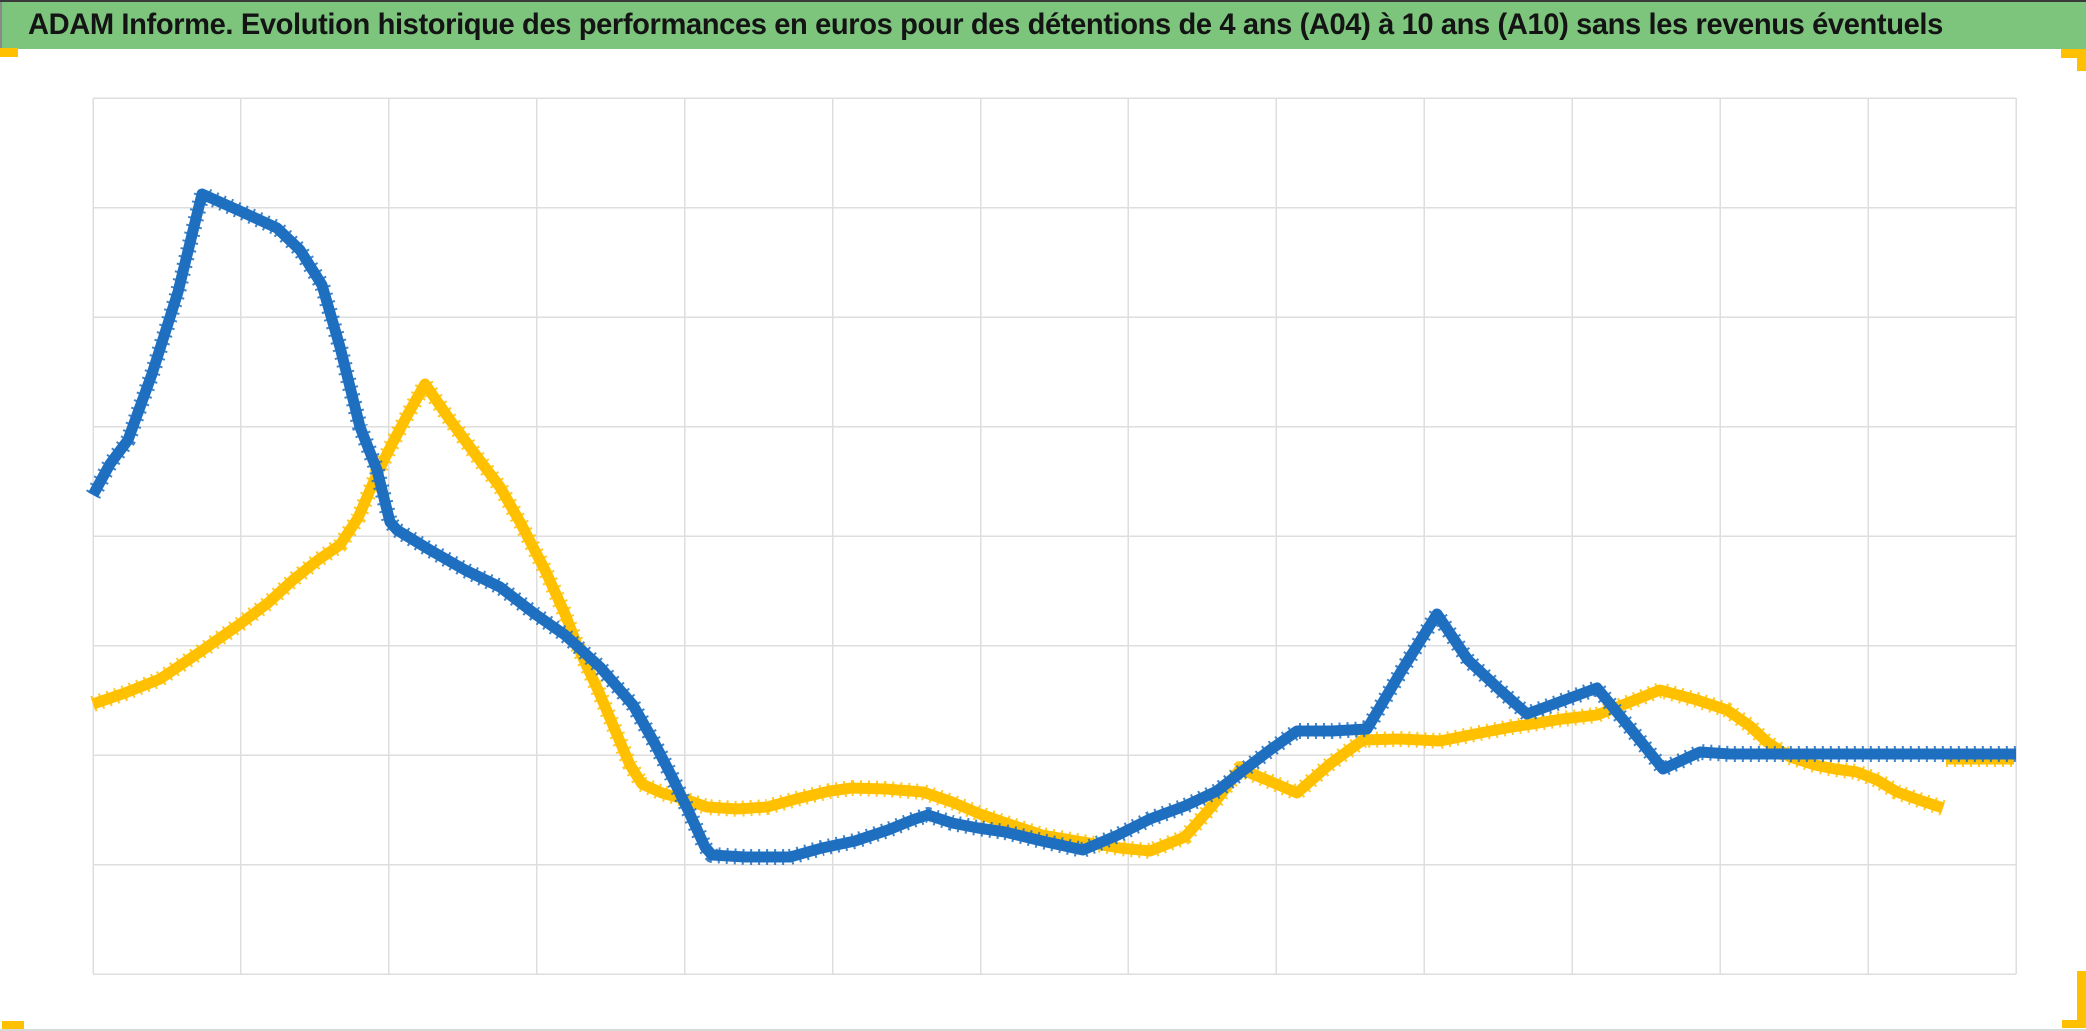 This screenshot has height=1031, width=2086. What do you see at coordinates (2081, 60) in the screenshot?
I see `corner-accent-top-right-v` at bounding box center [2081, 60].